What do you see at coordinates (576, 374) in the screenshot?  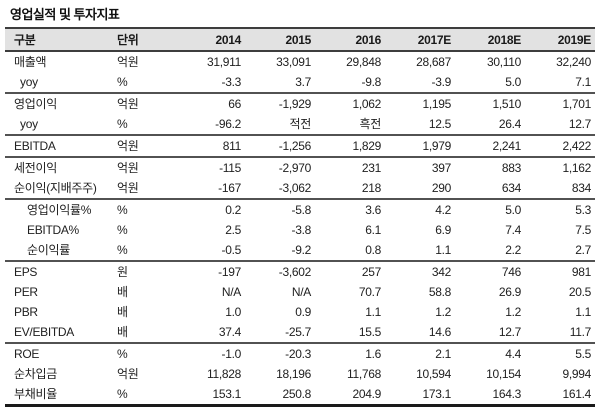 I see `cell-value: 9,994` at bounding box center [576, 374].